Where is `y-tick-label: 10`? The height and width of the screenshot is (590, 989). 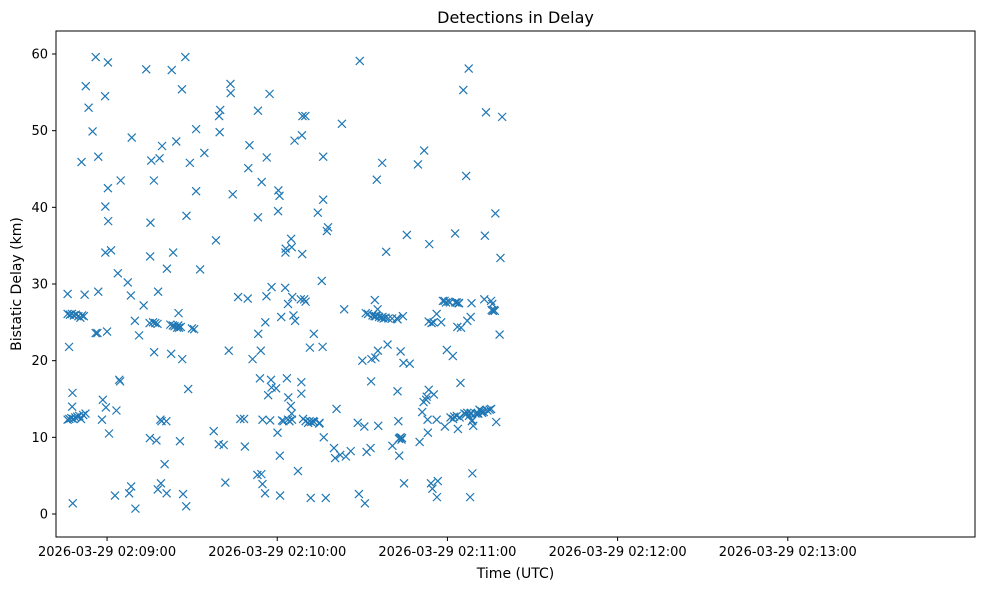 y-tick-label: 10 is located at coordinates (39, 438).